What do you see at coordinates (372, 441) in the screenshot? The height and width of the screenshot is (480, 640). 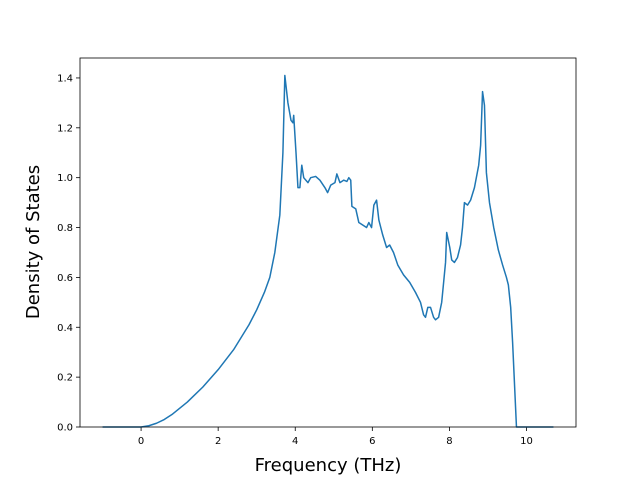 I see `x-tick-label: 6` at bounding box center [372, 441].